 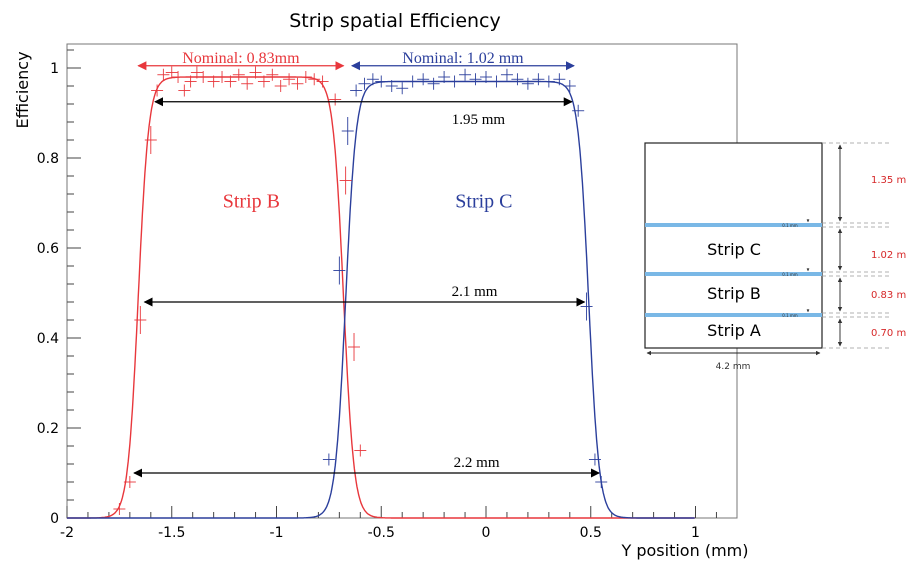 What do you see at coordinates (277, 533) in the screenshot?
I see `x-tick-label: -1` at bounding box center [277, 533].